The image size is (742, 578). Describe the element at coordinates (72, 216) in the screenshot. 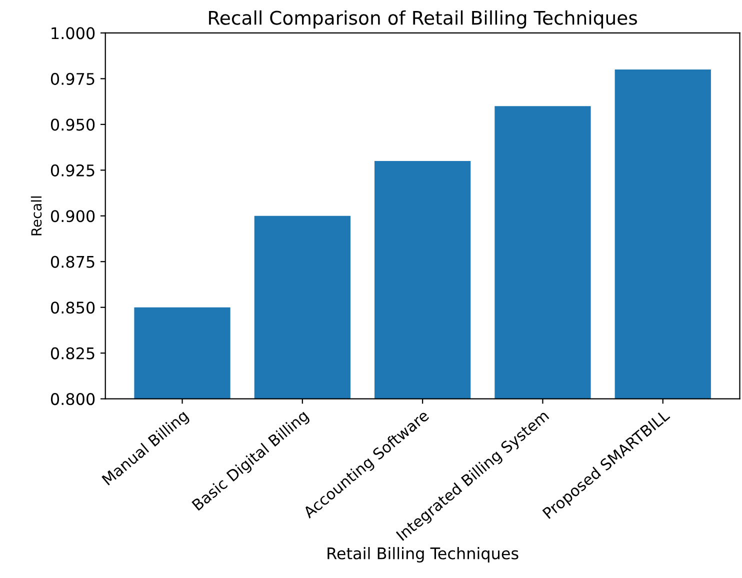

I see `y-tick-label: 0.900` at that location.